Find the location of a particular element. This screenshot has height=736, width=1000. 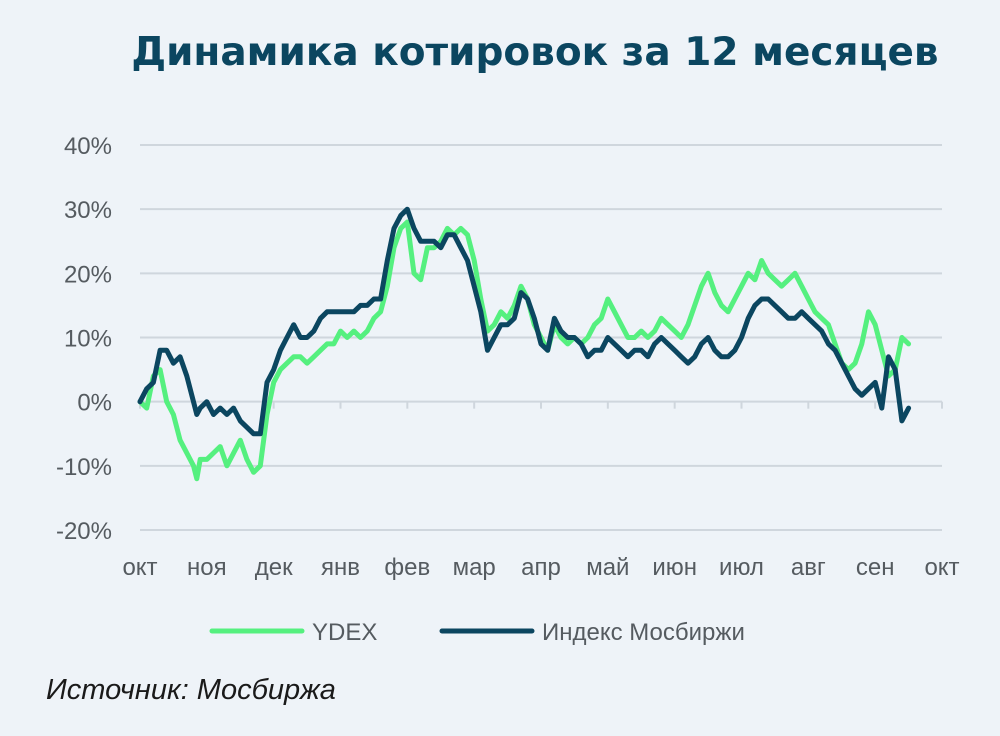

x-axis-ticks: окт ноя дек янв фев мар апр май июн июл авг сен окт is located at coordinates (540, 567).